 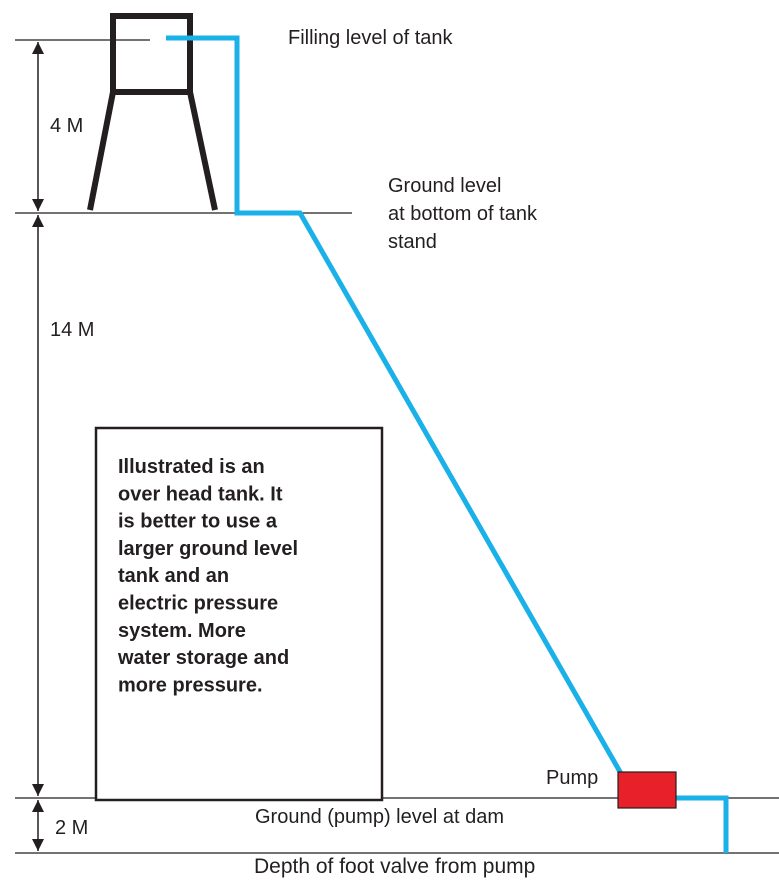 I want to click on label: at bottom of tank, so click(x=463, y=214).